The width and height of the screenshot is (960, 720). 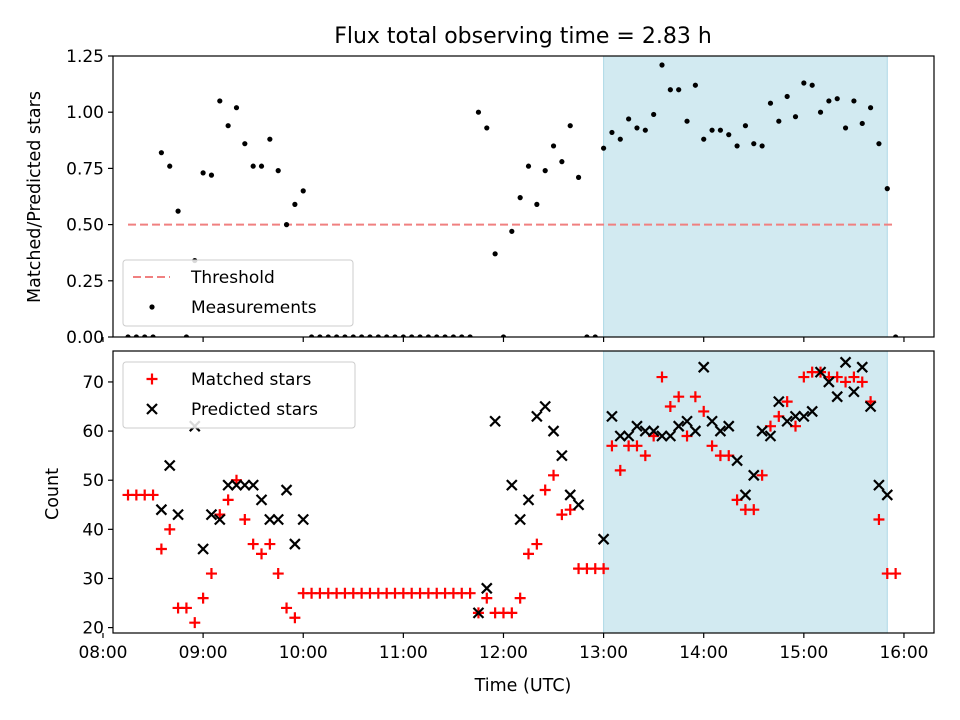 What do you see at coordinates (523, 686) in the screenshot?
I see `bottom-xlabel: Time (UTC)` at bounding box center [523, 686].